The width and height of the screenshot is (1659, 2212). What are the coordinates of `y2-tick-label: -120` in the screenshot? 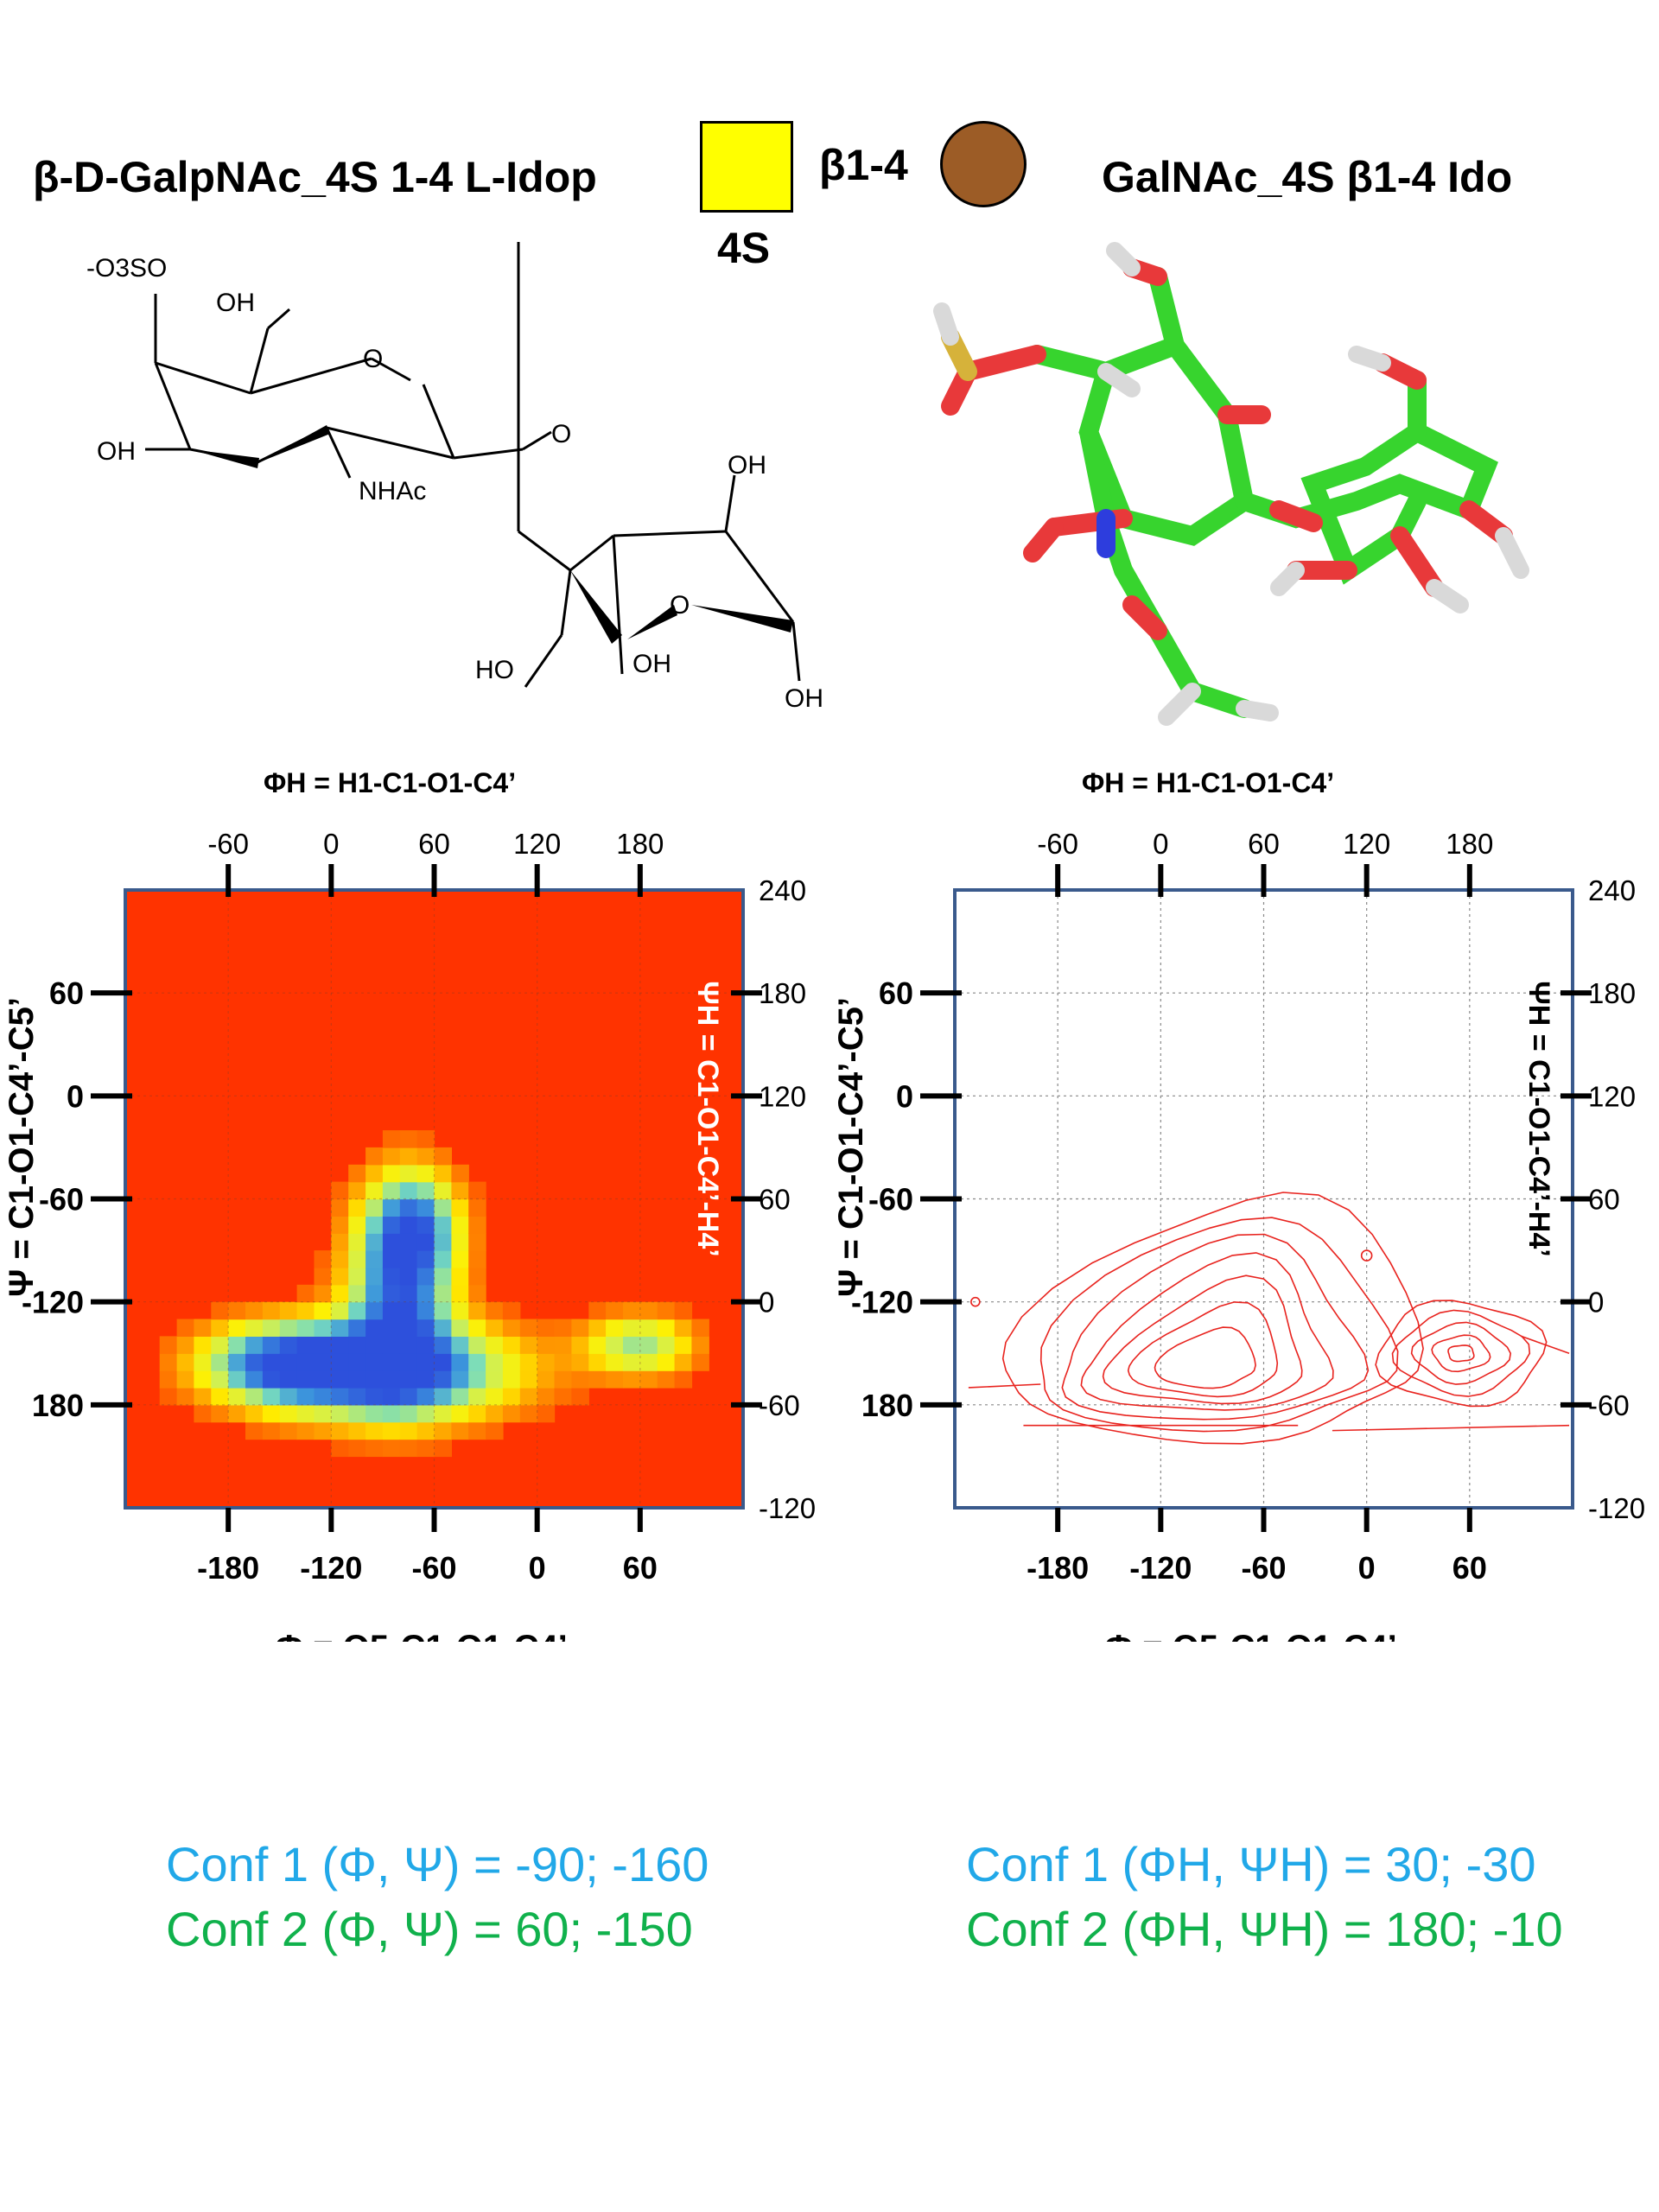 It's located at (787, 1508).